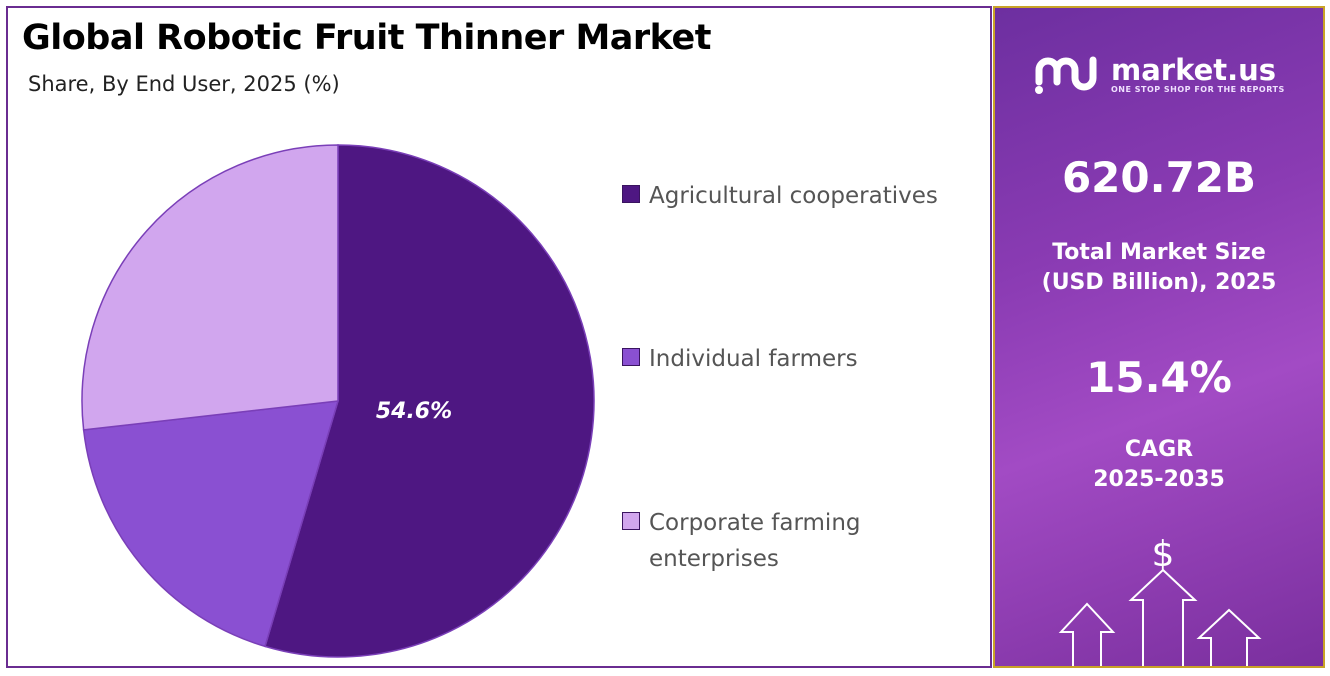 This screenshot has width=1330, height=676. I want to click on legend-label: Individual farmers, so click(753, 359).